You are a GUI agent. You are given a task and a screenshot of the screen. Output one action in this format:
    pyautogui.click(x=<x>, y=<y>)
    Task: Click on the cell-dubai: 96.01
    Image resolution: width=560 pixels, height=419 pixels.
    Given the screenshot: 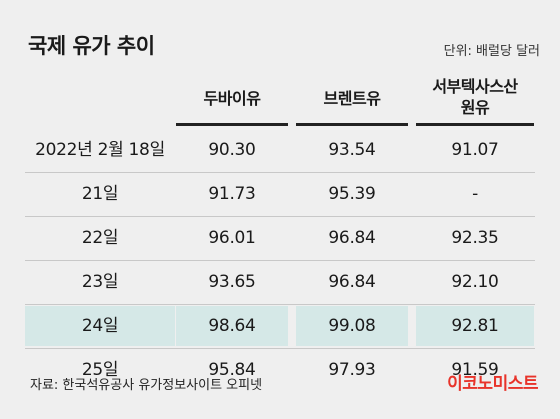 What is the action you would take?
    pyautogui.click(x=232, y=238)
    